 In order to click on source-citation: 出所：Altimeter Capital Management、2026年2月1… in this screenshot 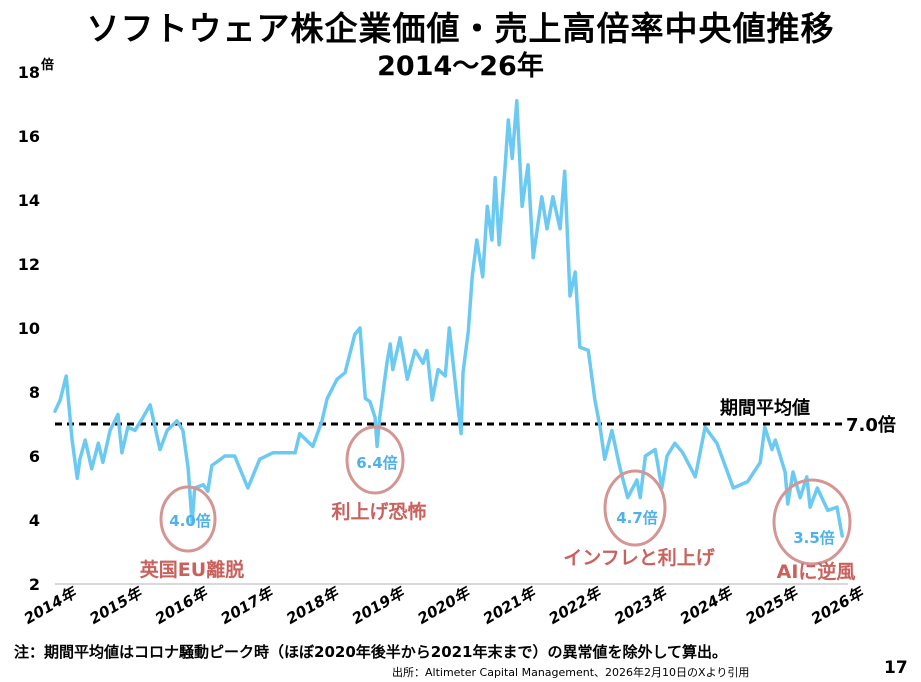, I will do `click(571, 672)`.